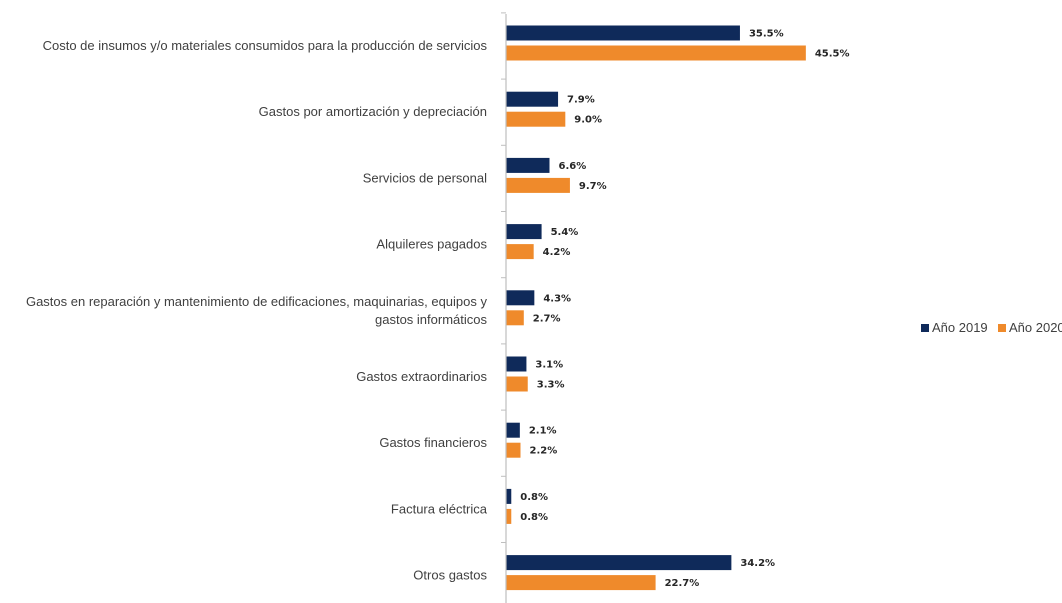  Describe the element at coordinates (960, 327) in the screenshot. I see `legend-label-2019: Año 2019` at that location.